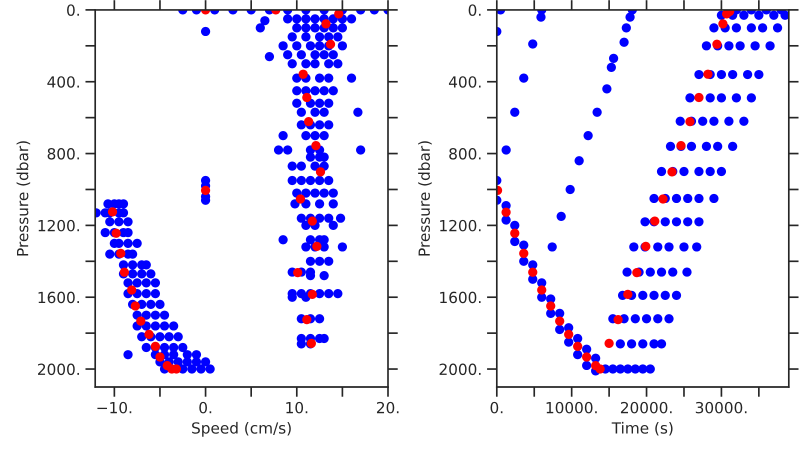  What do you see at coordinates (571, 408) in the screenshot?
I see `x-tick-label: 10000.` at bounding box center [571, 408].